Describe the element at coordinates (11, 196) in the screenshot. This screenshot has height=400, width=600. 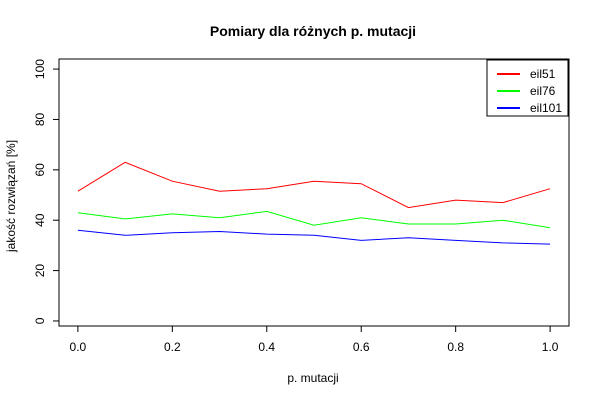
I see `y-axis-label: jakość rozwiązań [%]` at that location.